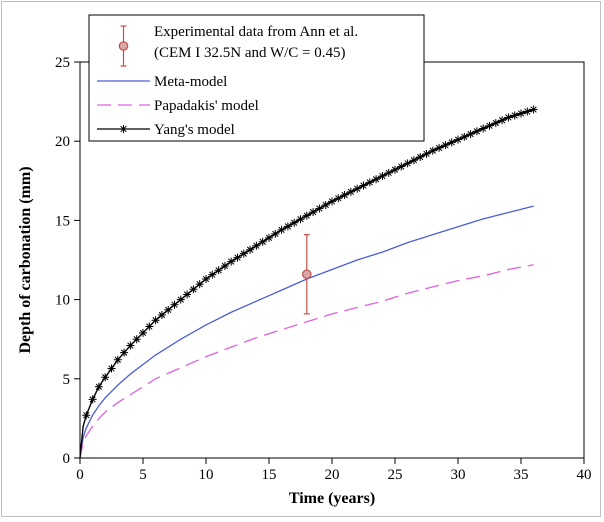  Describe the element at coordinates (67, 459) in the screenshot. I see `y-tick-label: 0` at that location.